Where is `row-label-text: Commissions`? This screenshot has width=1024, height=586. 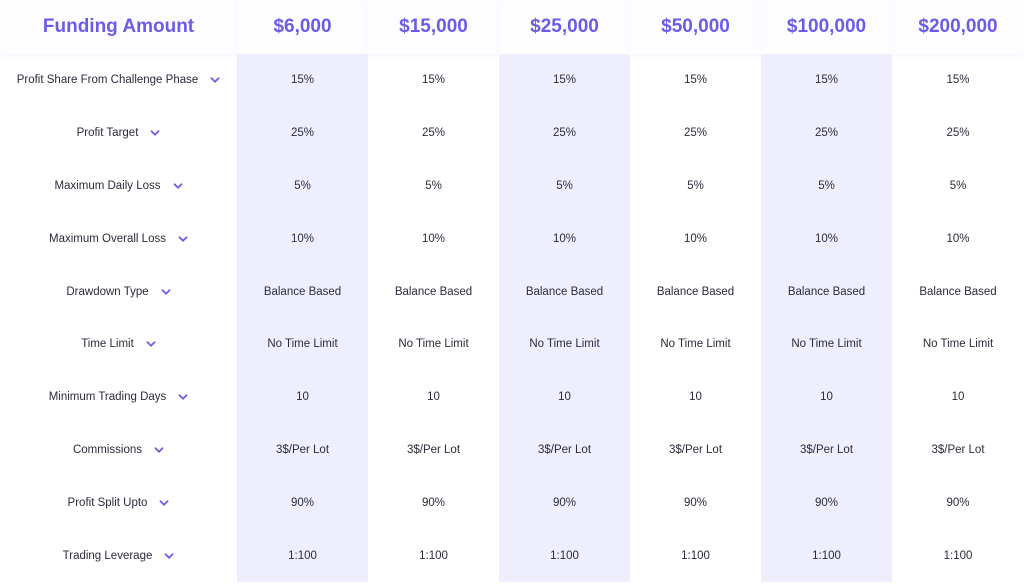 row-label-text: Commissions is located at coordinates (107, 449).